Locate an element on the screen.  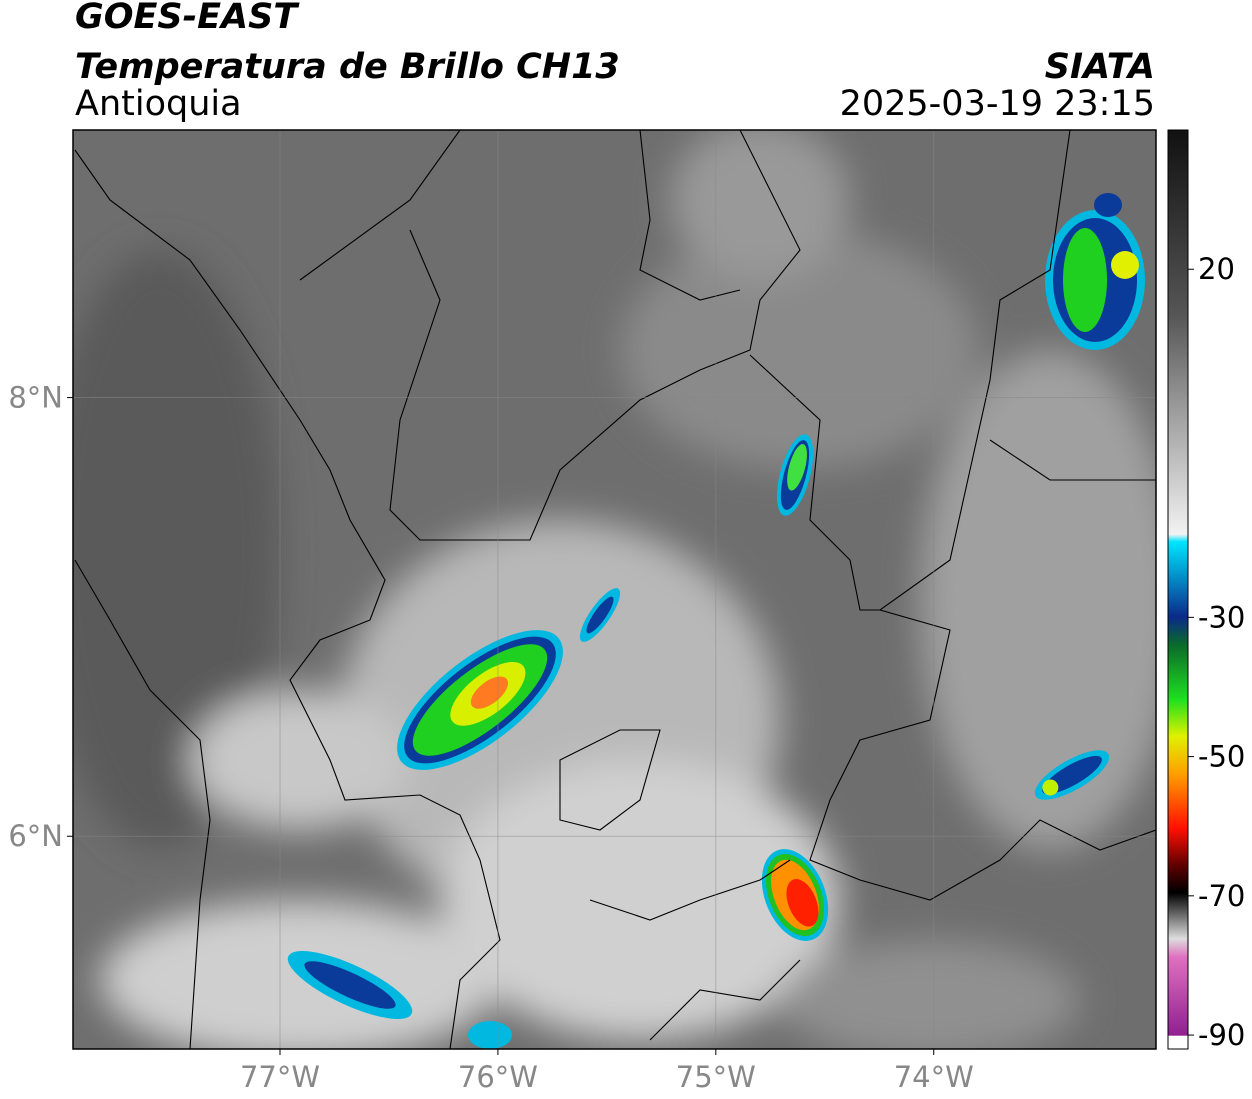
x-tick-label: 76°W is located at coordinates (498, 1077).